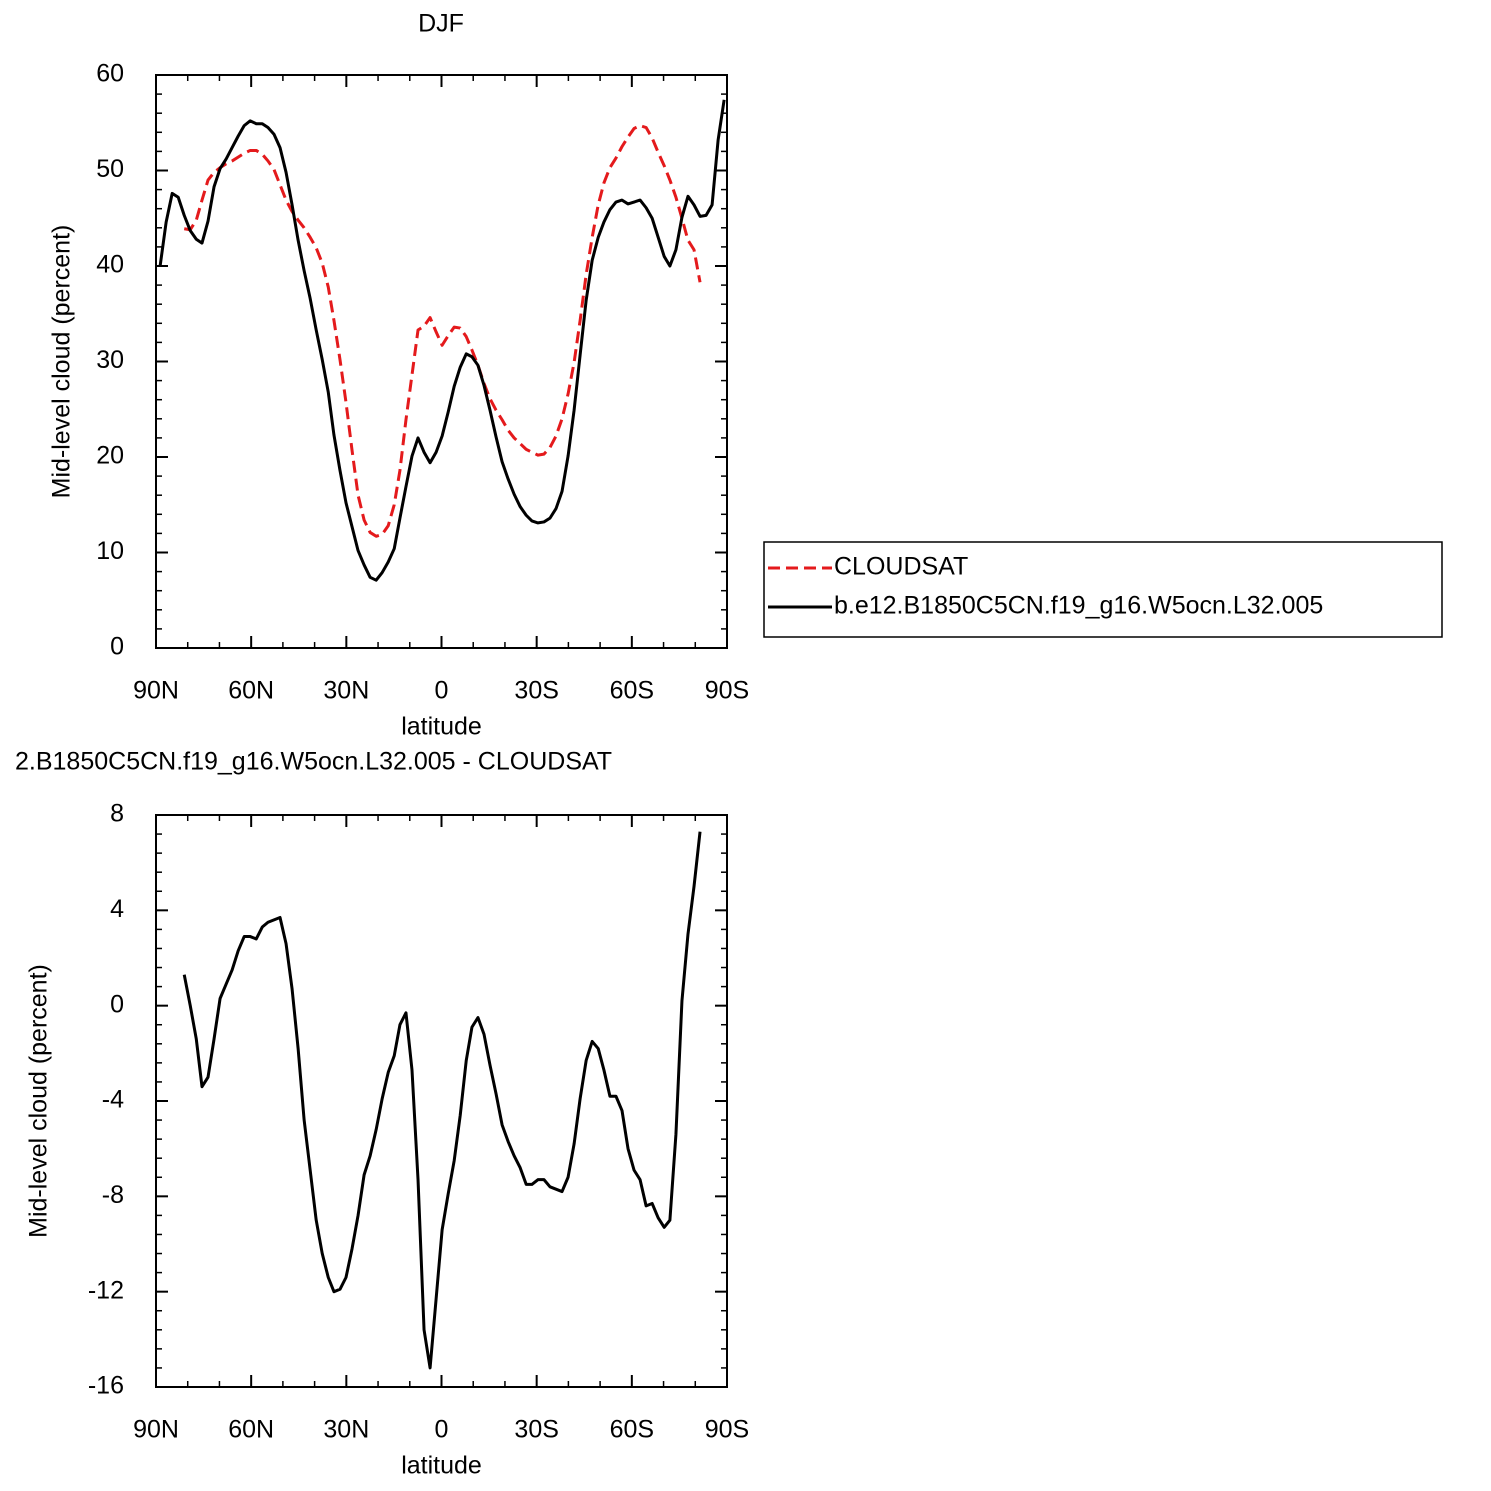 The height and width of the screenshot is (1491, 1491). Describe the element at coordinates (110, 551) in the screenshot. I see `y-tick-label: 10` at that location.